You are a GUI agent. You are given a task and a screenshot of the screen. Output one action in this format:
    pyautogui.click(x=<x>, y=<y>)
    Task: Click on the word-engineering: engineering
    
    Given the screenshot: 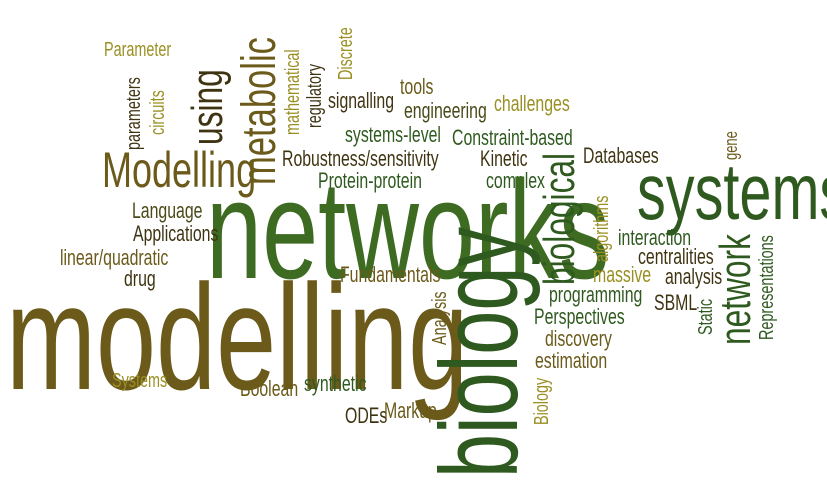 What is the action you would take?
    pyautogui.click(x=445, y=110)
    